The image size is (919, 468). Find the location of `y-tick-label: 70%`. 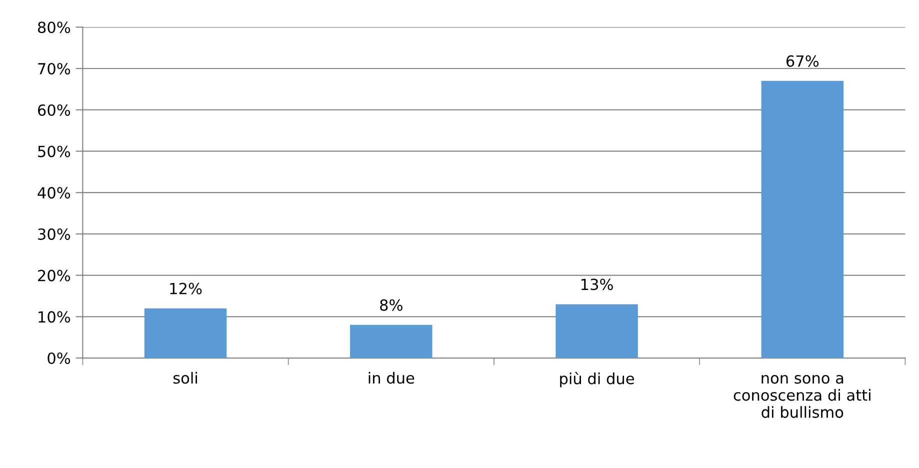

y-tick-label: 70% is located at coordinates (54, 68).